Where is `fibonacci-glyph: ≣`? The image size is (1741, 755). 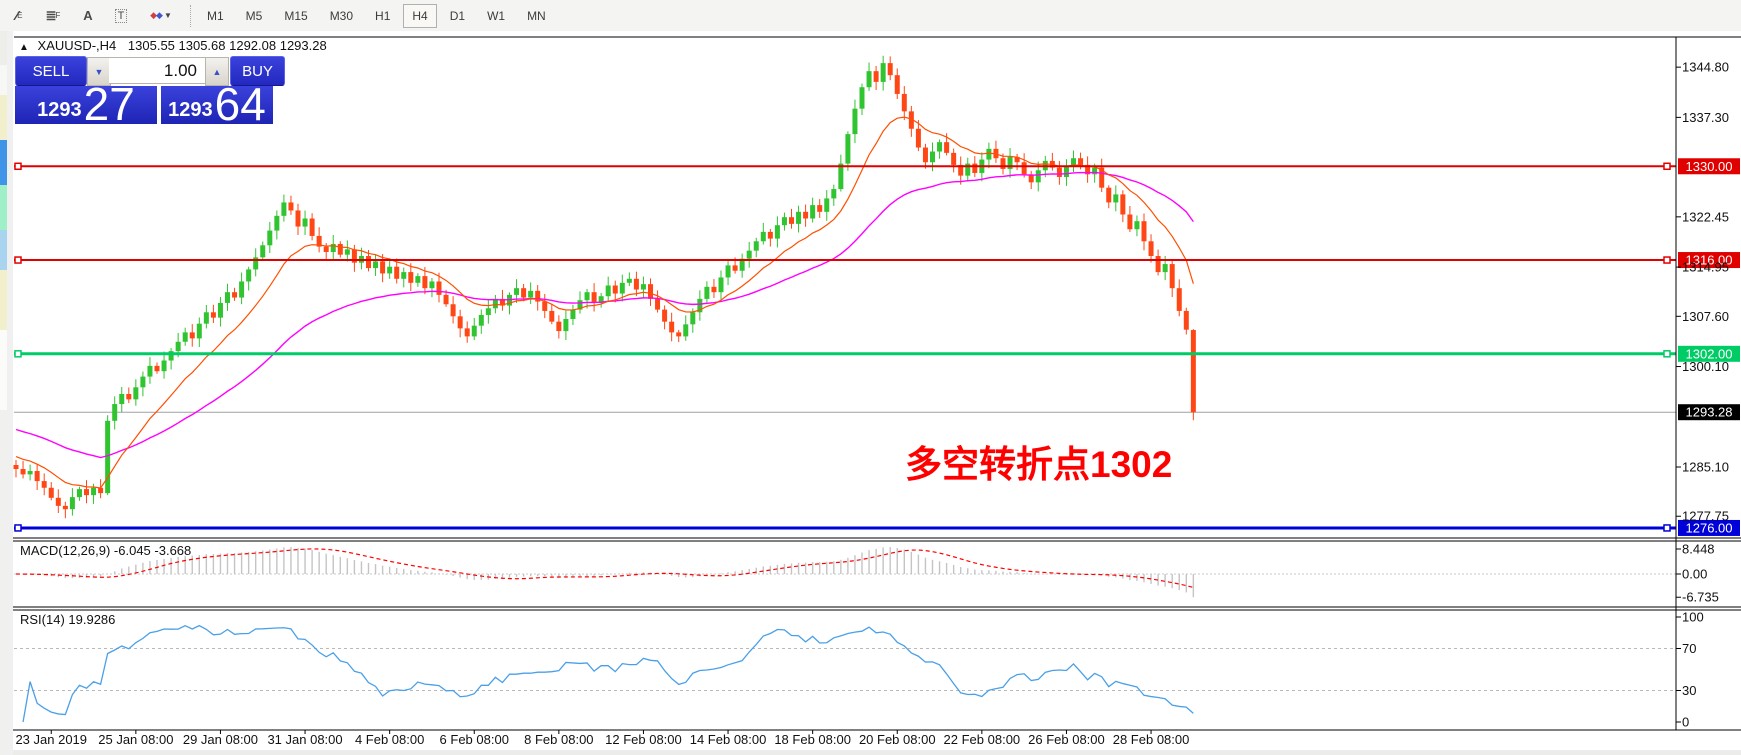
fibonacci-glyph: ≣ is located at coordinates (51, 15).